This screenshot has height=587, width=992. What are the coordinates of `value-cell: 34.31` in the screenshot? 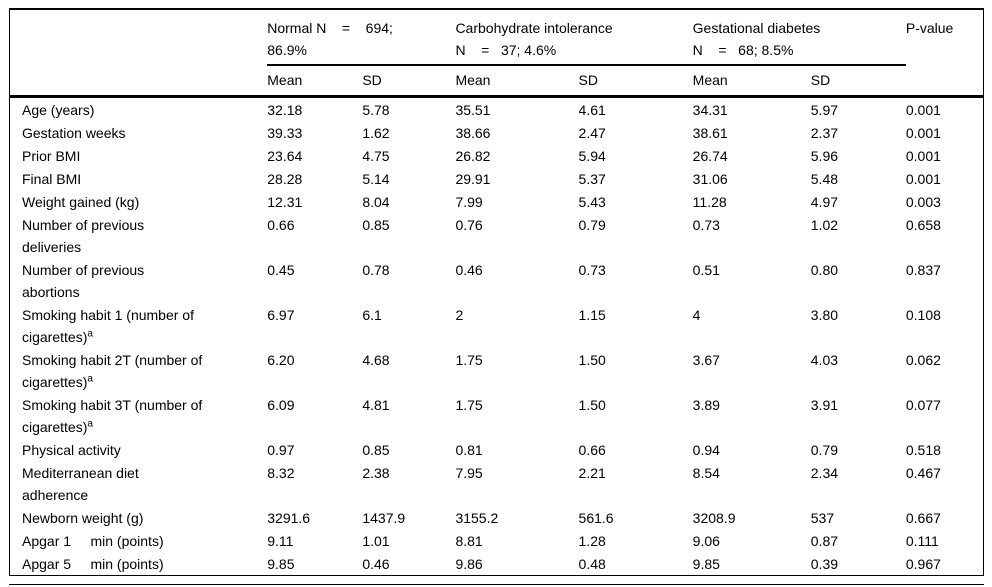 It's located at (710, 110).